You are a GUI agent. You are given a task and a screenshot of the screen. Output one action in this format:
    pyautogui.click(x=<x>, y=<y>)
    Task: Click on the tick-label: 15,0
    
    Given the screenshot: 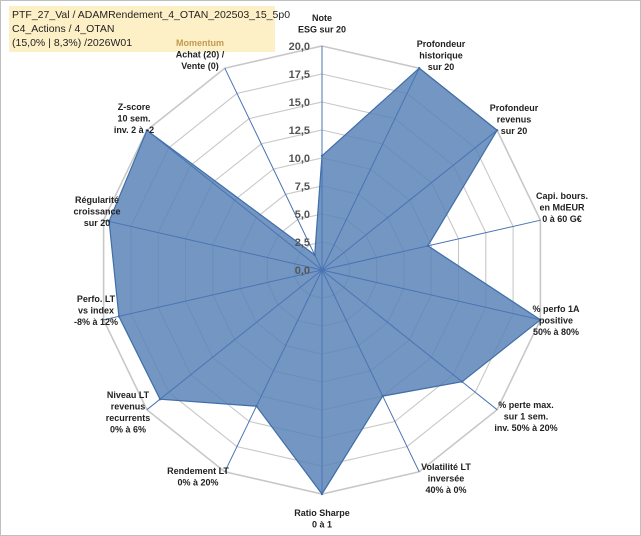 What is the action you would take?
    pyautogui.click(x=299, y=103)
    